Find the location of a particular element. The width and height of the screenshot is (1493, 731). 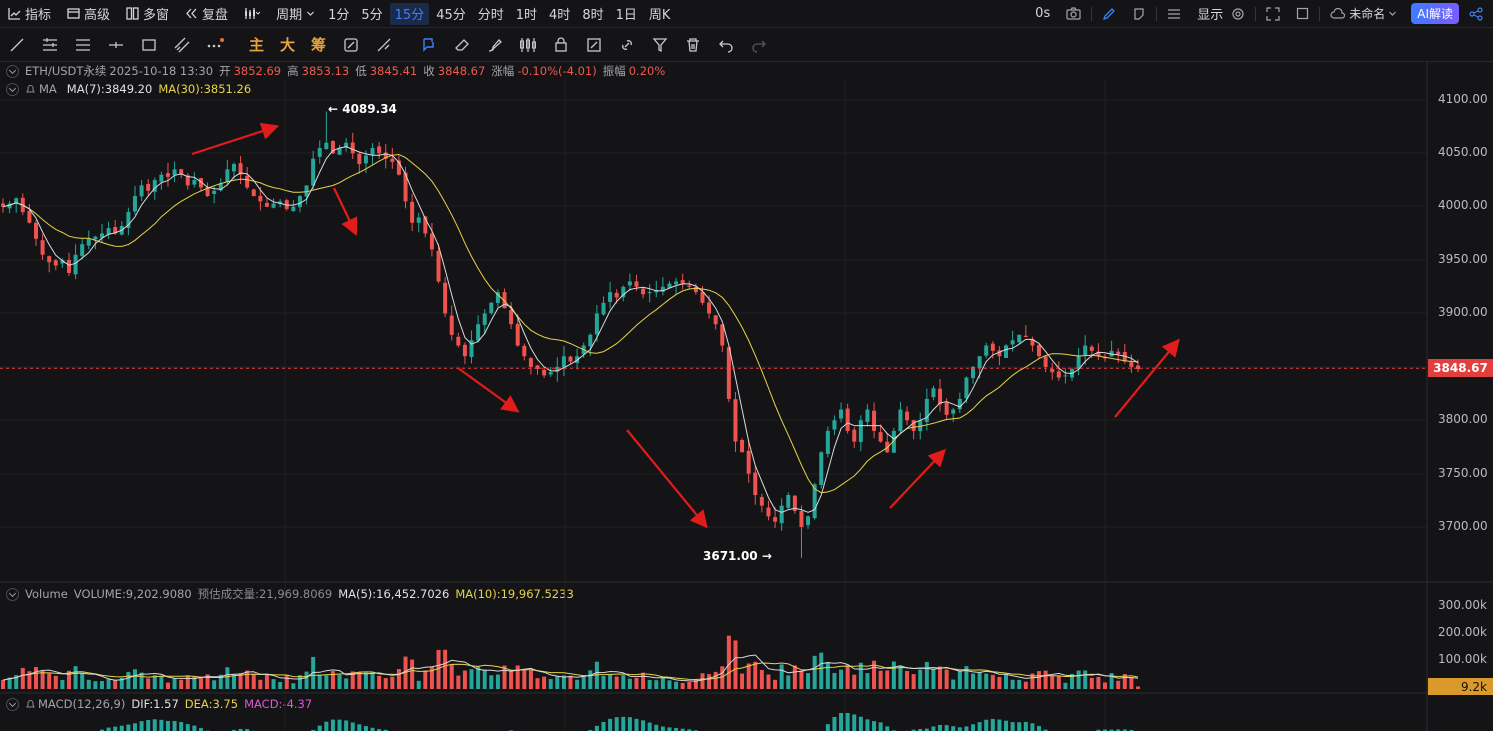

macd-name: MACD(12,26,9) is located at coordinates (82, 704).